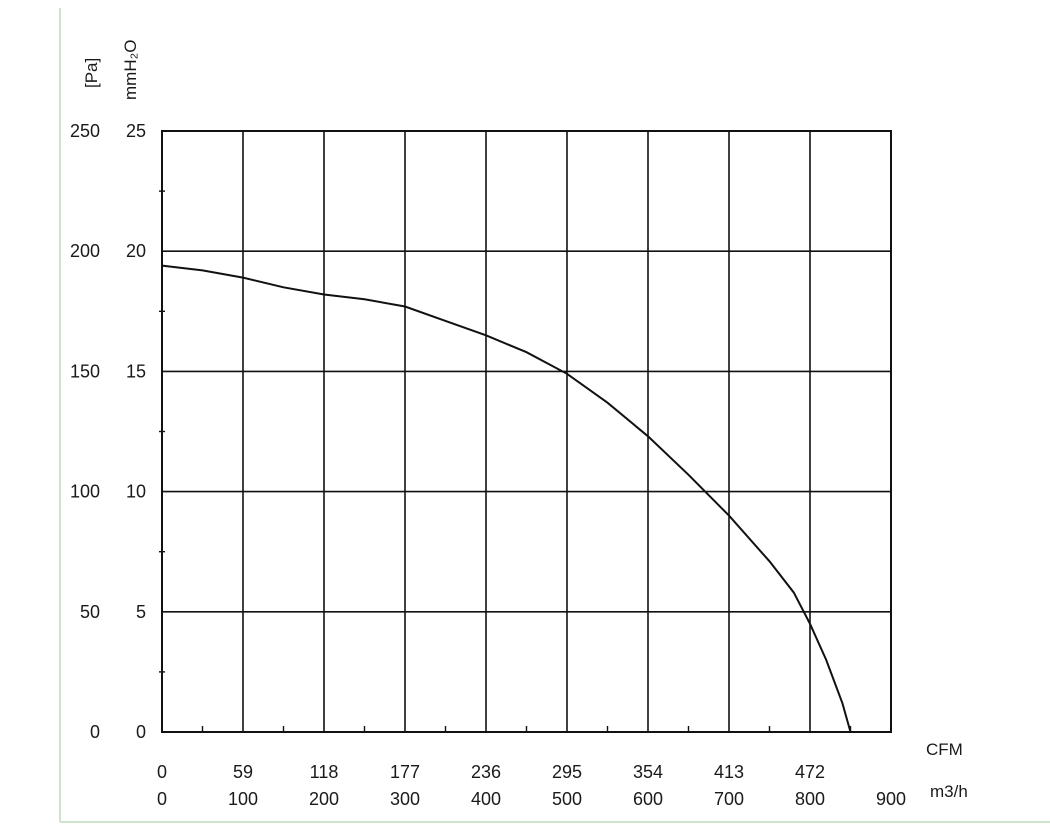 Image resolution: width=1050 pixels, height=835 pixels. I want to click on x-tick-label-m3h: 400, so click(486, 799).